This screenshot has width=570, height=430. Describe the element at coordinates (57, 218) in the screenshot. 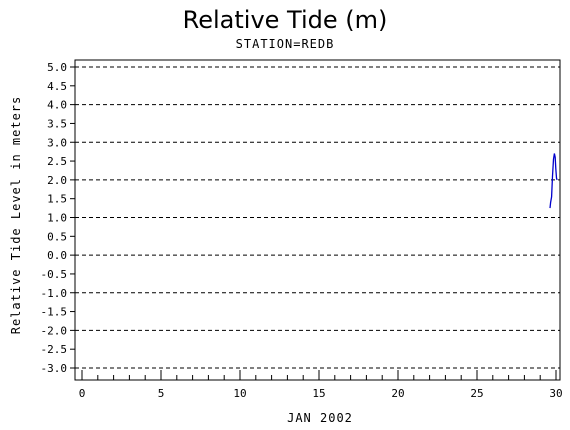

I see `y-tick-label: 1.0` at that location.